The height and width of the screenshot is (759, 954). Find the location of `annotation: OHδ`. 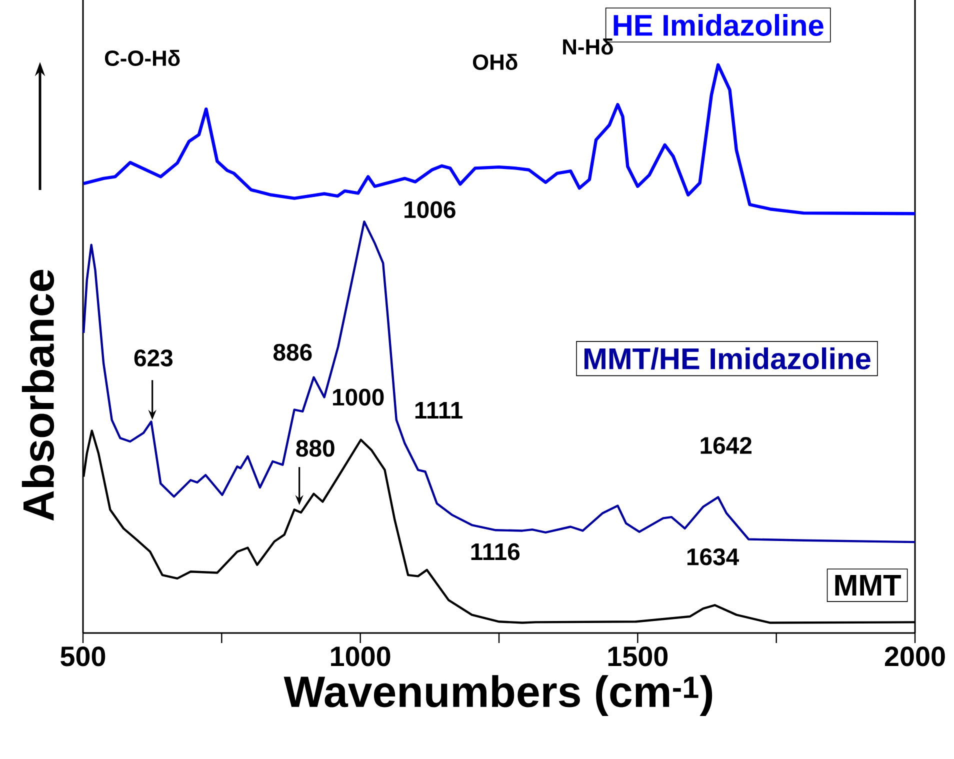

annotation: OHδ is located at coordinates (495, 62).